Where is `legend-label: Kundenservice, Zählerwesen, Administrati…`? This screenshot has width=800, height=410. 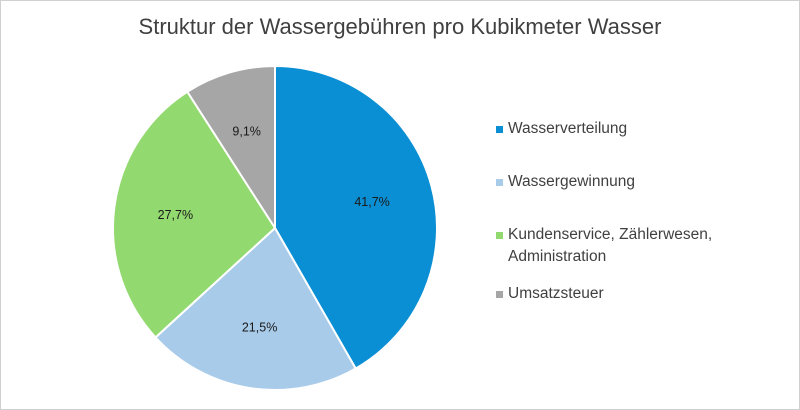
legend-label: Kundenservice, Zählerwesen, Administrati… is located at coordinates (610, 245).